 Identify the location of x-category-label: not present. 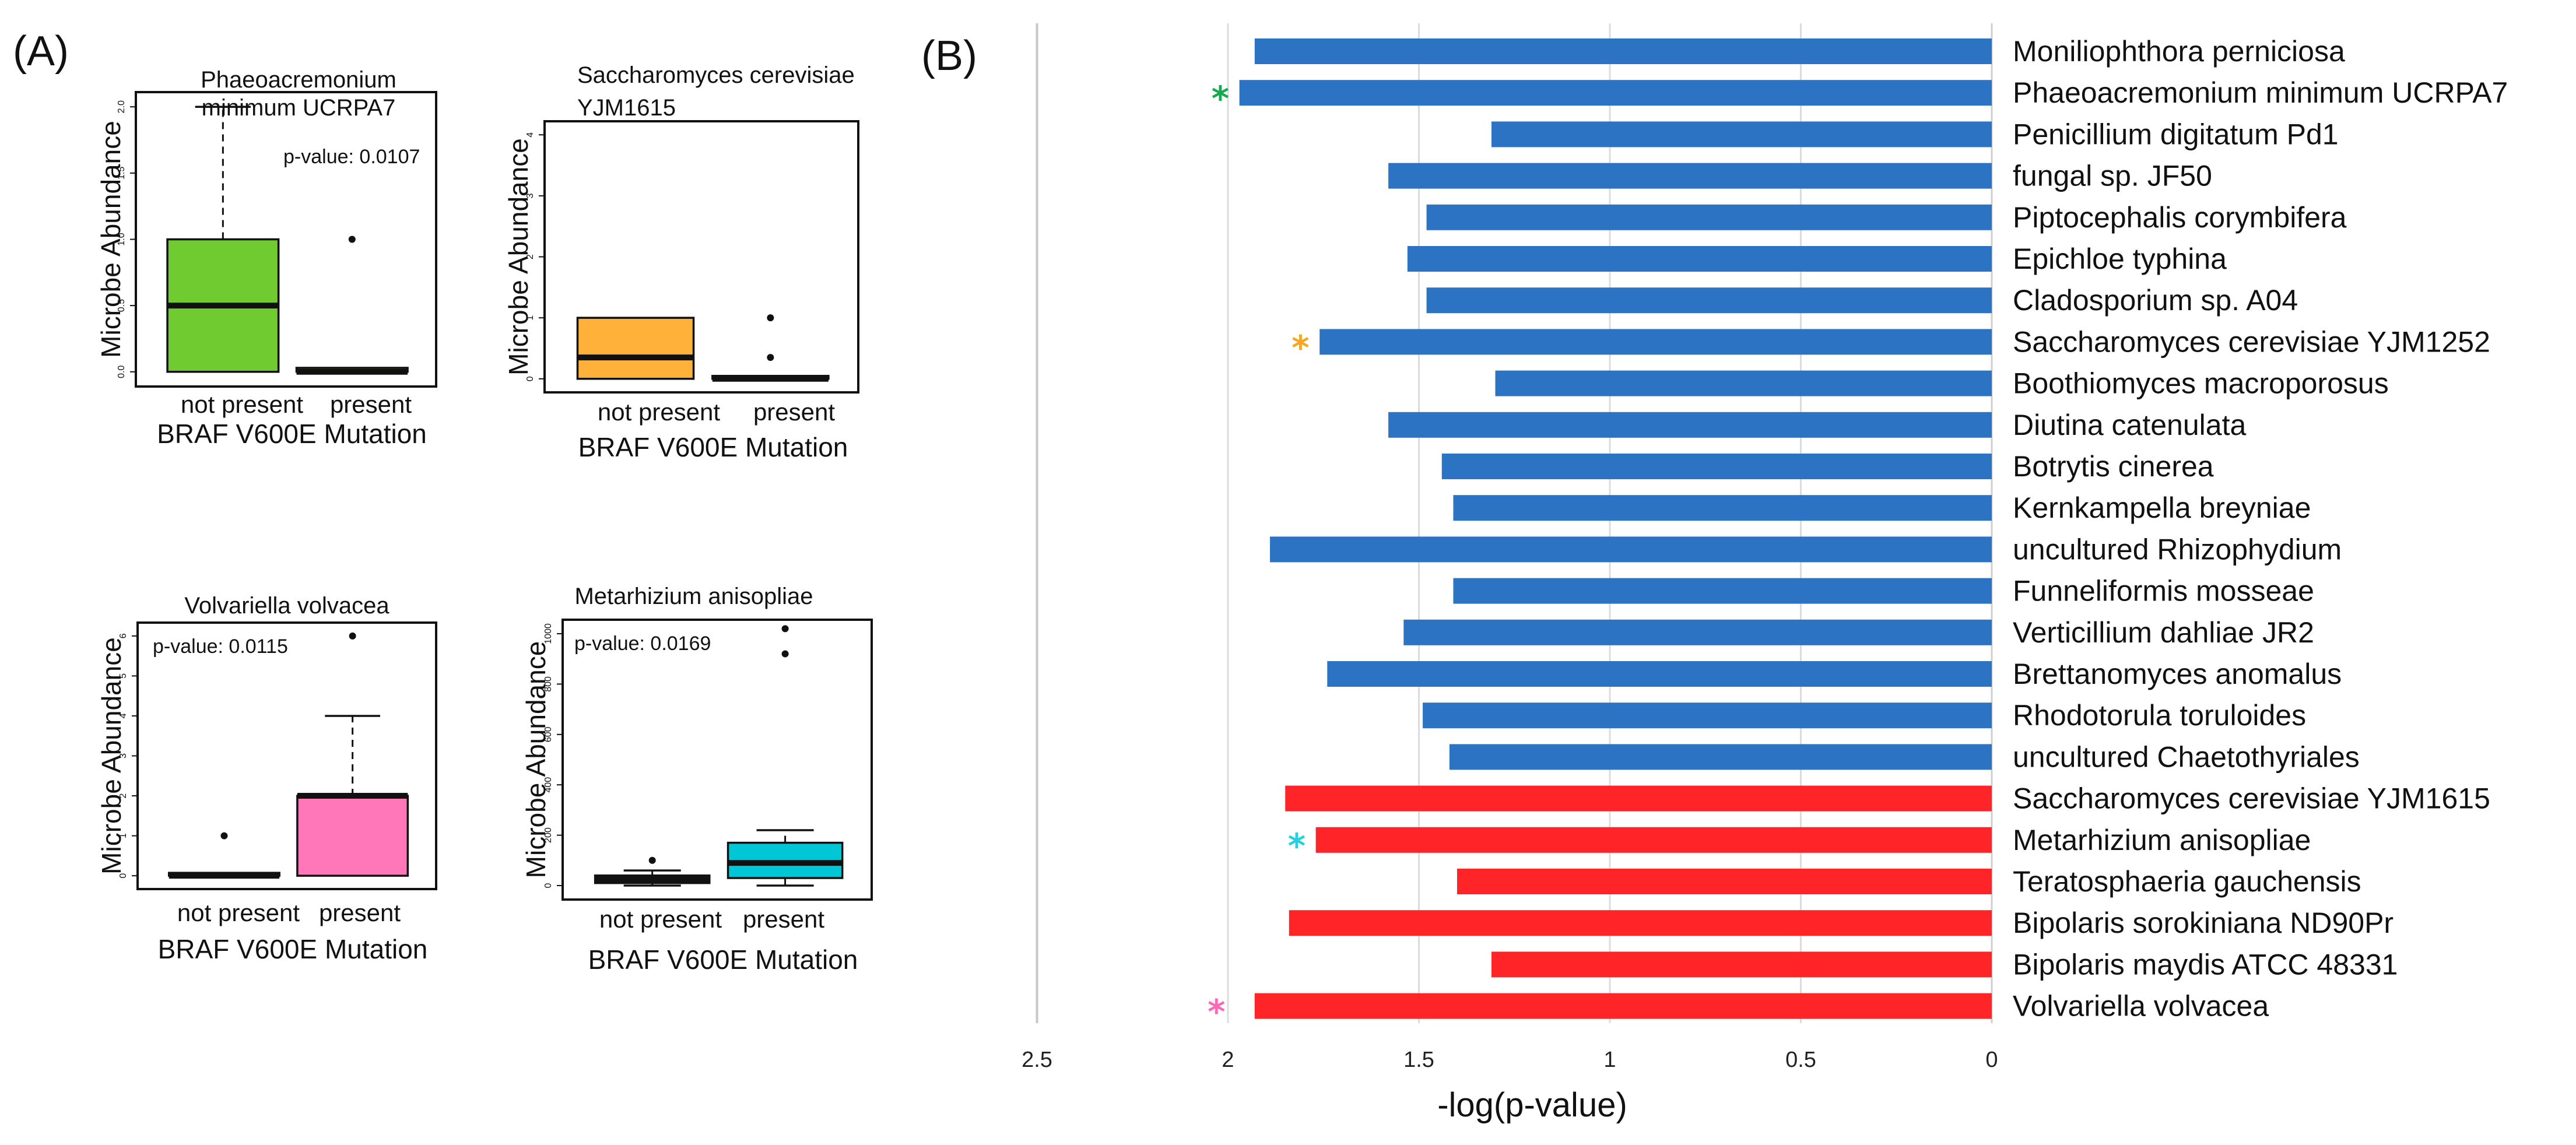
(238, 912).